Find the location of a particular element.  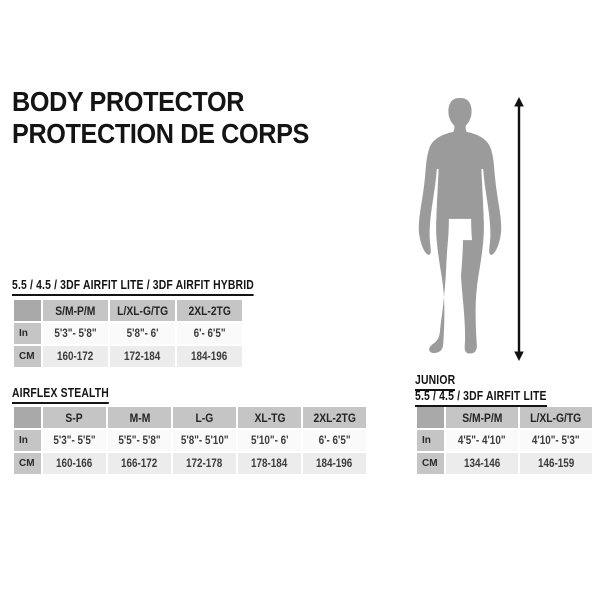

size-value: 146-159 is located at coordinates (556, 463).